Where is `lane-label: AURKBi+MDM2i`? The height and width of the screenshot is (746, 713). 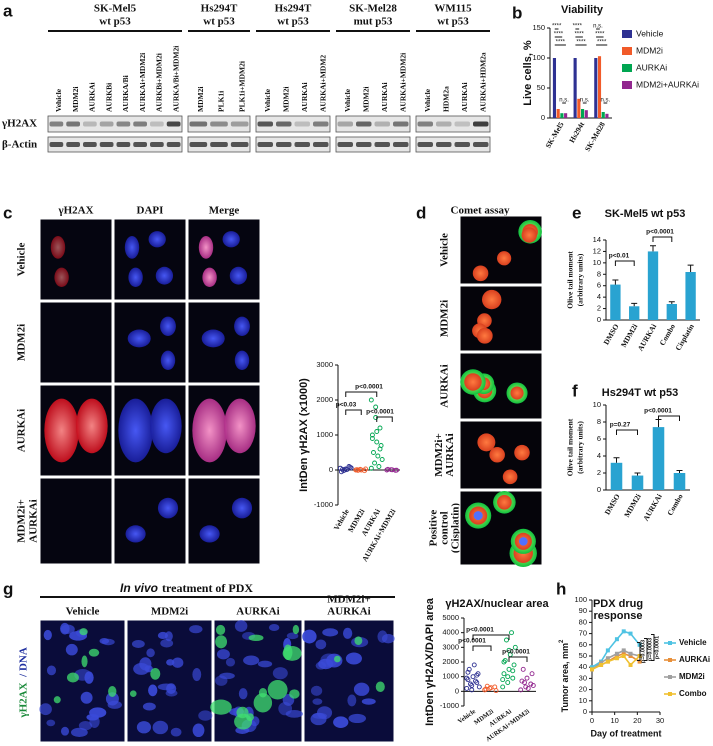
lane-label: AURKBi+MDM2i is located at coordinates (159, 82).